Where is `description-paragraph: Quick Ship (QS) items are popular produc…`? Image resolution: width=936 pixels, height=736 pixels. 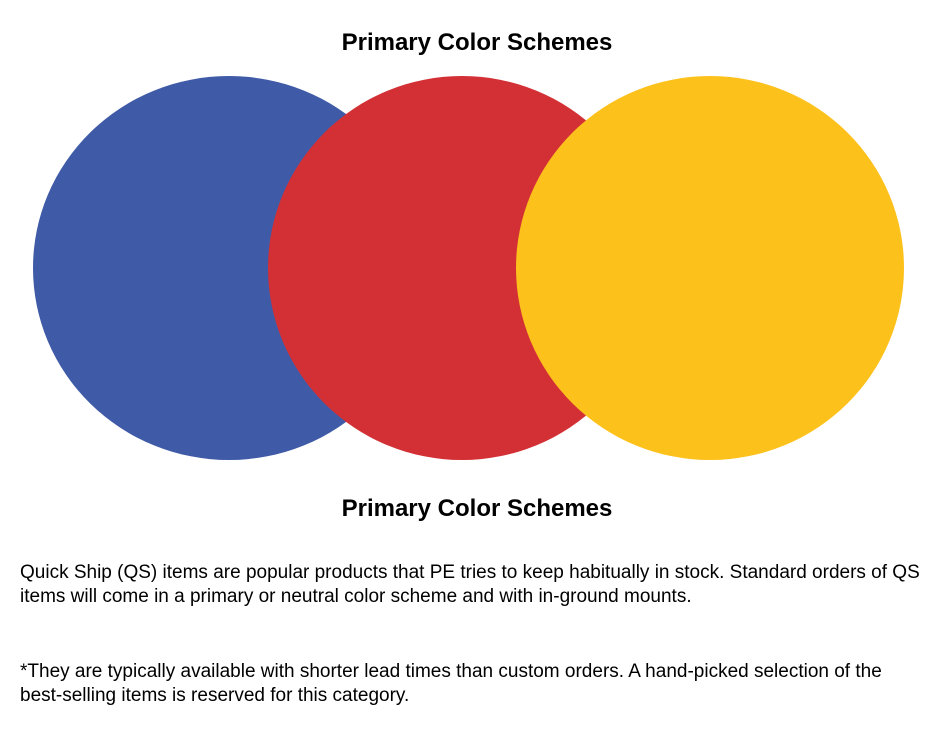 description-paragraph: Quick Ship (QS) items are popular produc… is located at coordinates (470, 584).